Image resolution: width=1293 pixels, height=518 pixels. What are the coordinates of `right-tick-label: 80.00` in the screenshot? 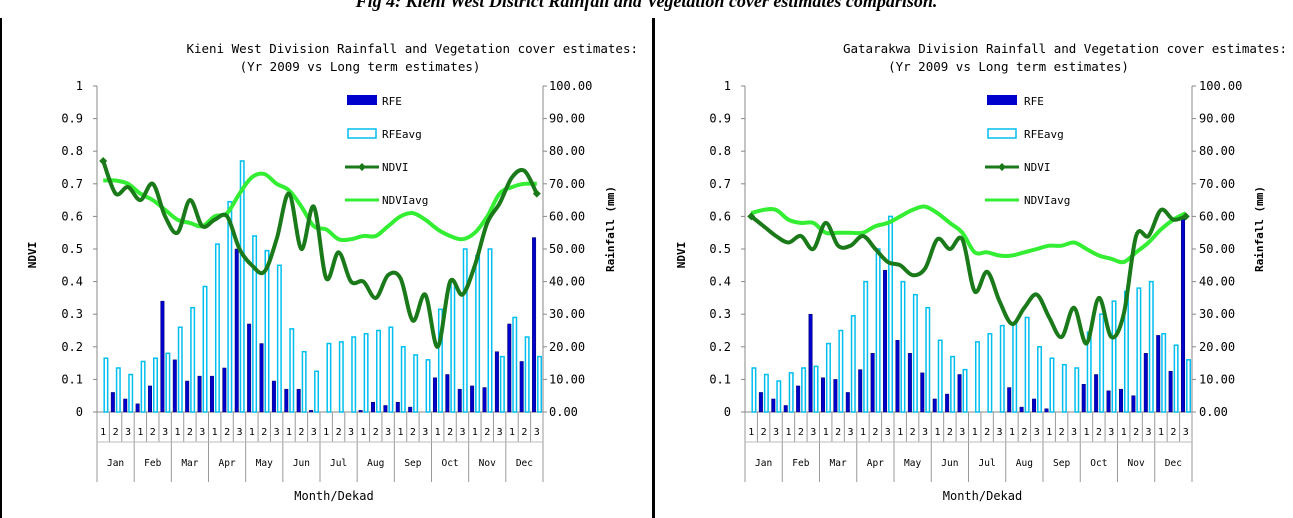 It's located at (1217, 151).